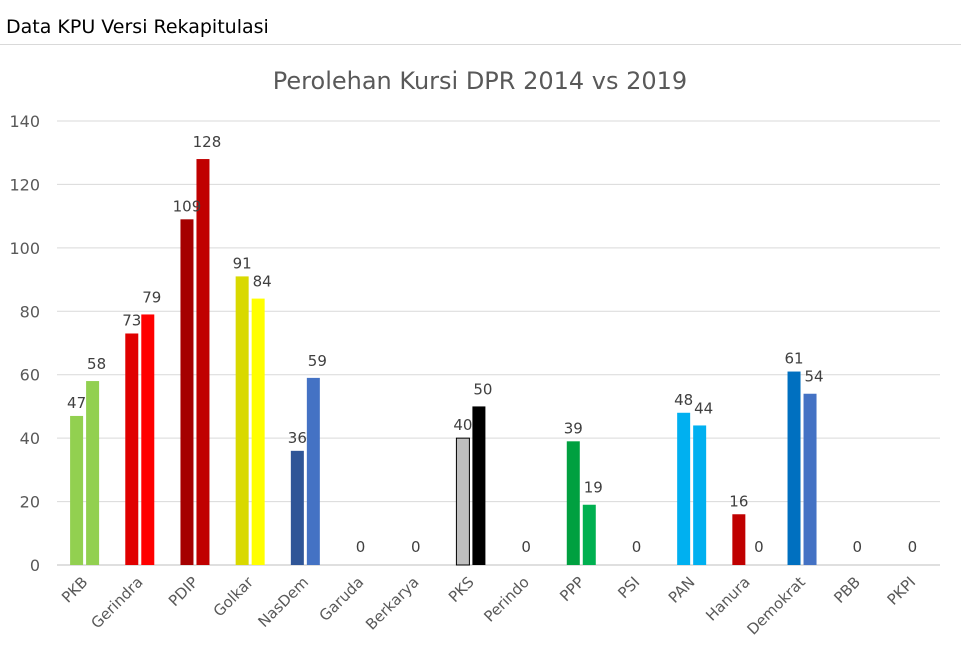 This screenshot has height=664, width=961. I want to click on bar-2019-ppp, so click(589, 534).